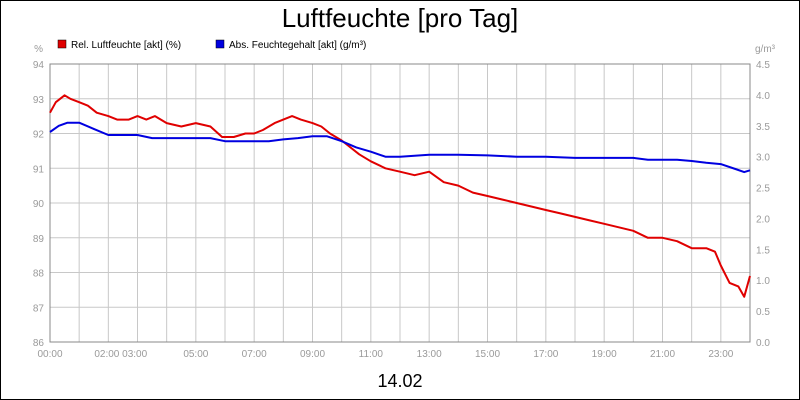  What do you see at coordinates (763, 96) in the screenshot?
I see `right-tick-label: 4.0` at bounding box center [763, 96].